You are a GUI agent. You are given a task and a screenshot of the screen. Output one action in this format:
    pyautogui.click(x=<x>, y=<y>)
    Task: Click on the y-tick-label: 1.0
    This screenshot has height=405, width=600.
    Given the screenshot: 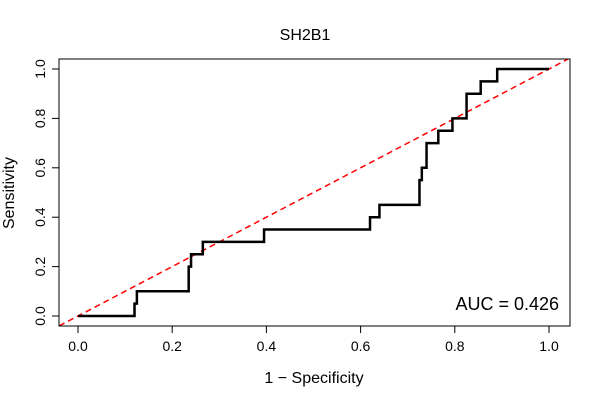 What is the action you would take?
    pyautogui.click(x=40, y=69)
    